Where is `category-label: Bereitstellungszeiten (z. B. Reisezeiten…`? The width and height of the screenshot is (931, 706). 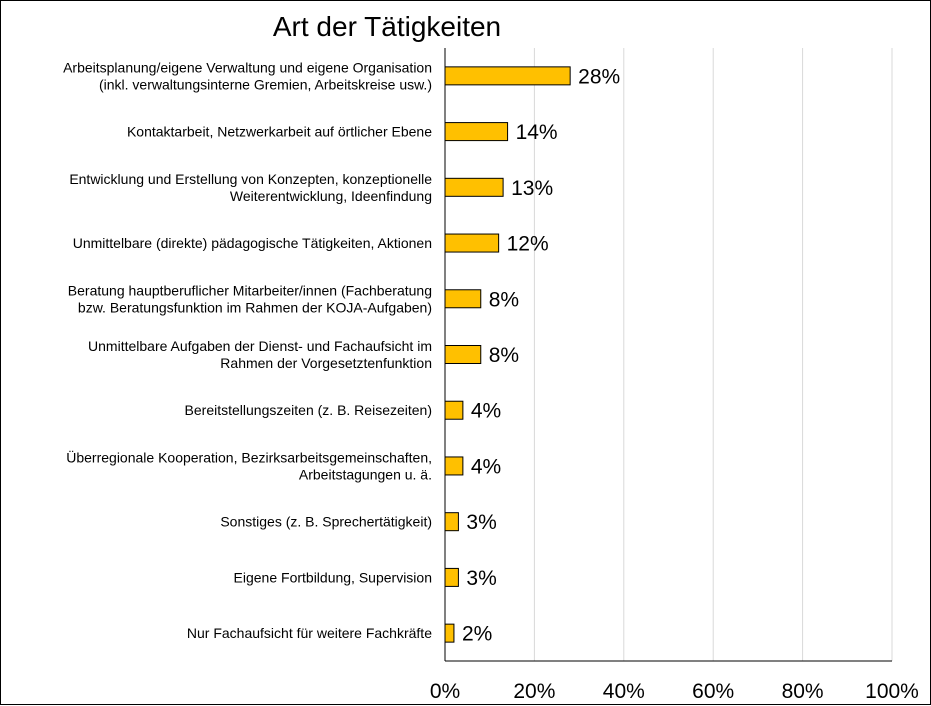
category-label: Bereitstellungszeiten (z. B. Reisezeiten… is located at coordinates (308, 410).